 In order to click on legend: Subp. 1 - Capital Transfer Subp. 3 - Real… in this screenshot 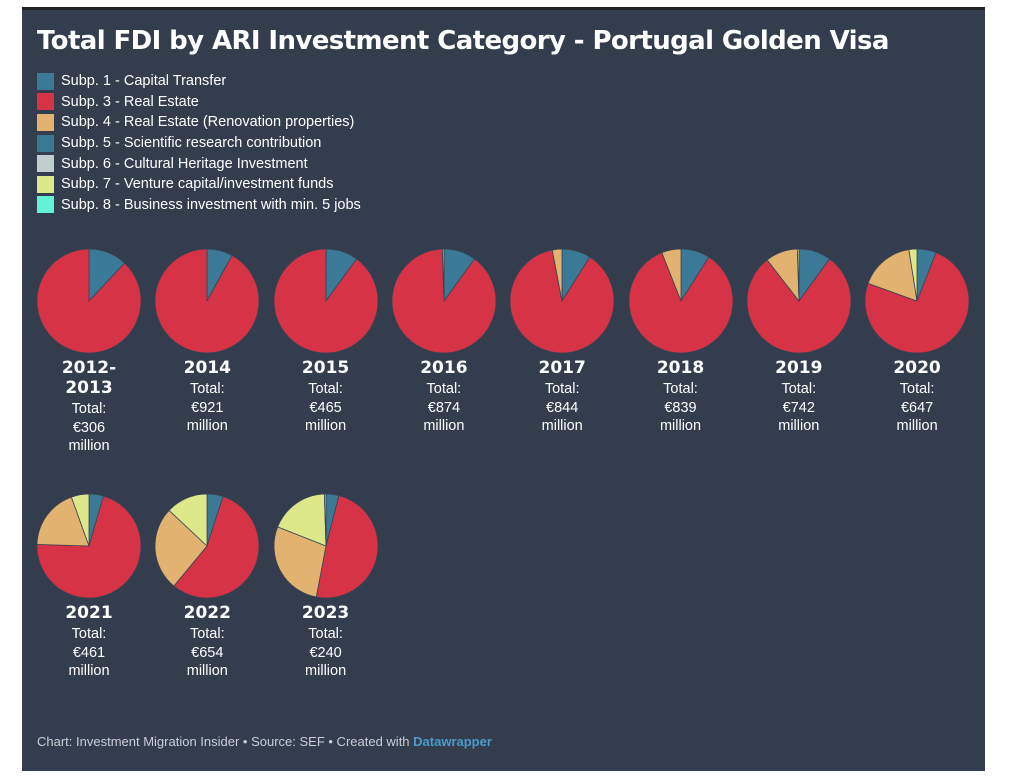, I will do `click(199, 143)`.